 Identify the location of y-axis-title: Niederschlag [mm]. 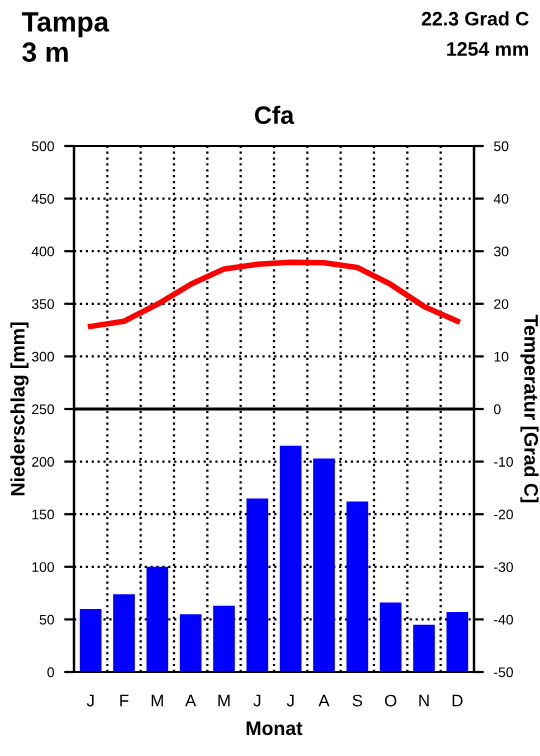
(19, 409).